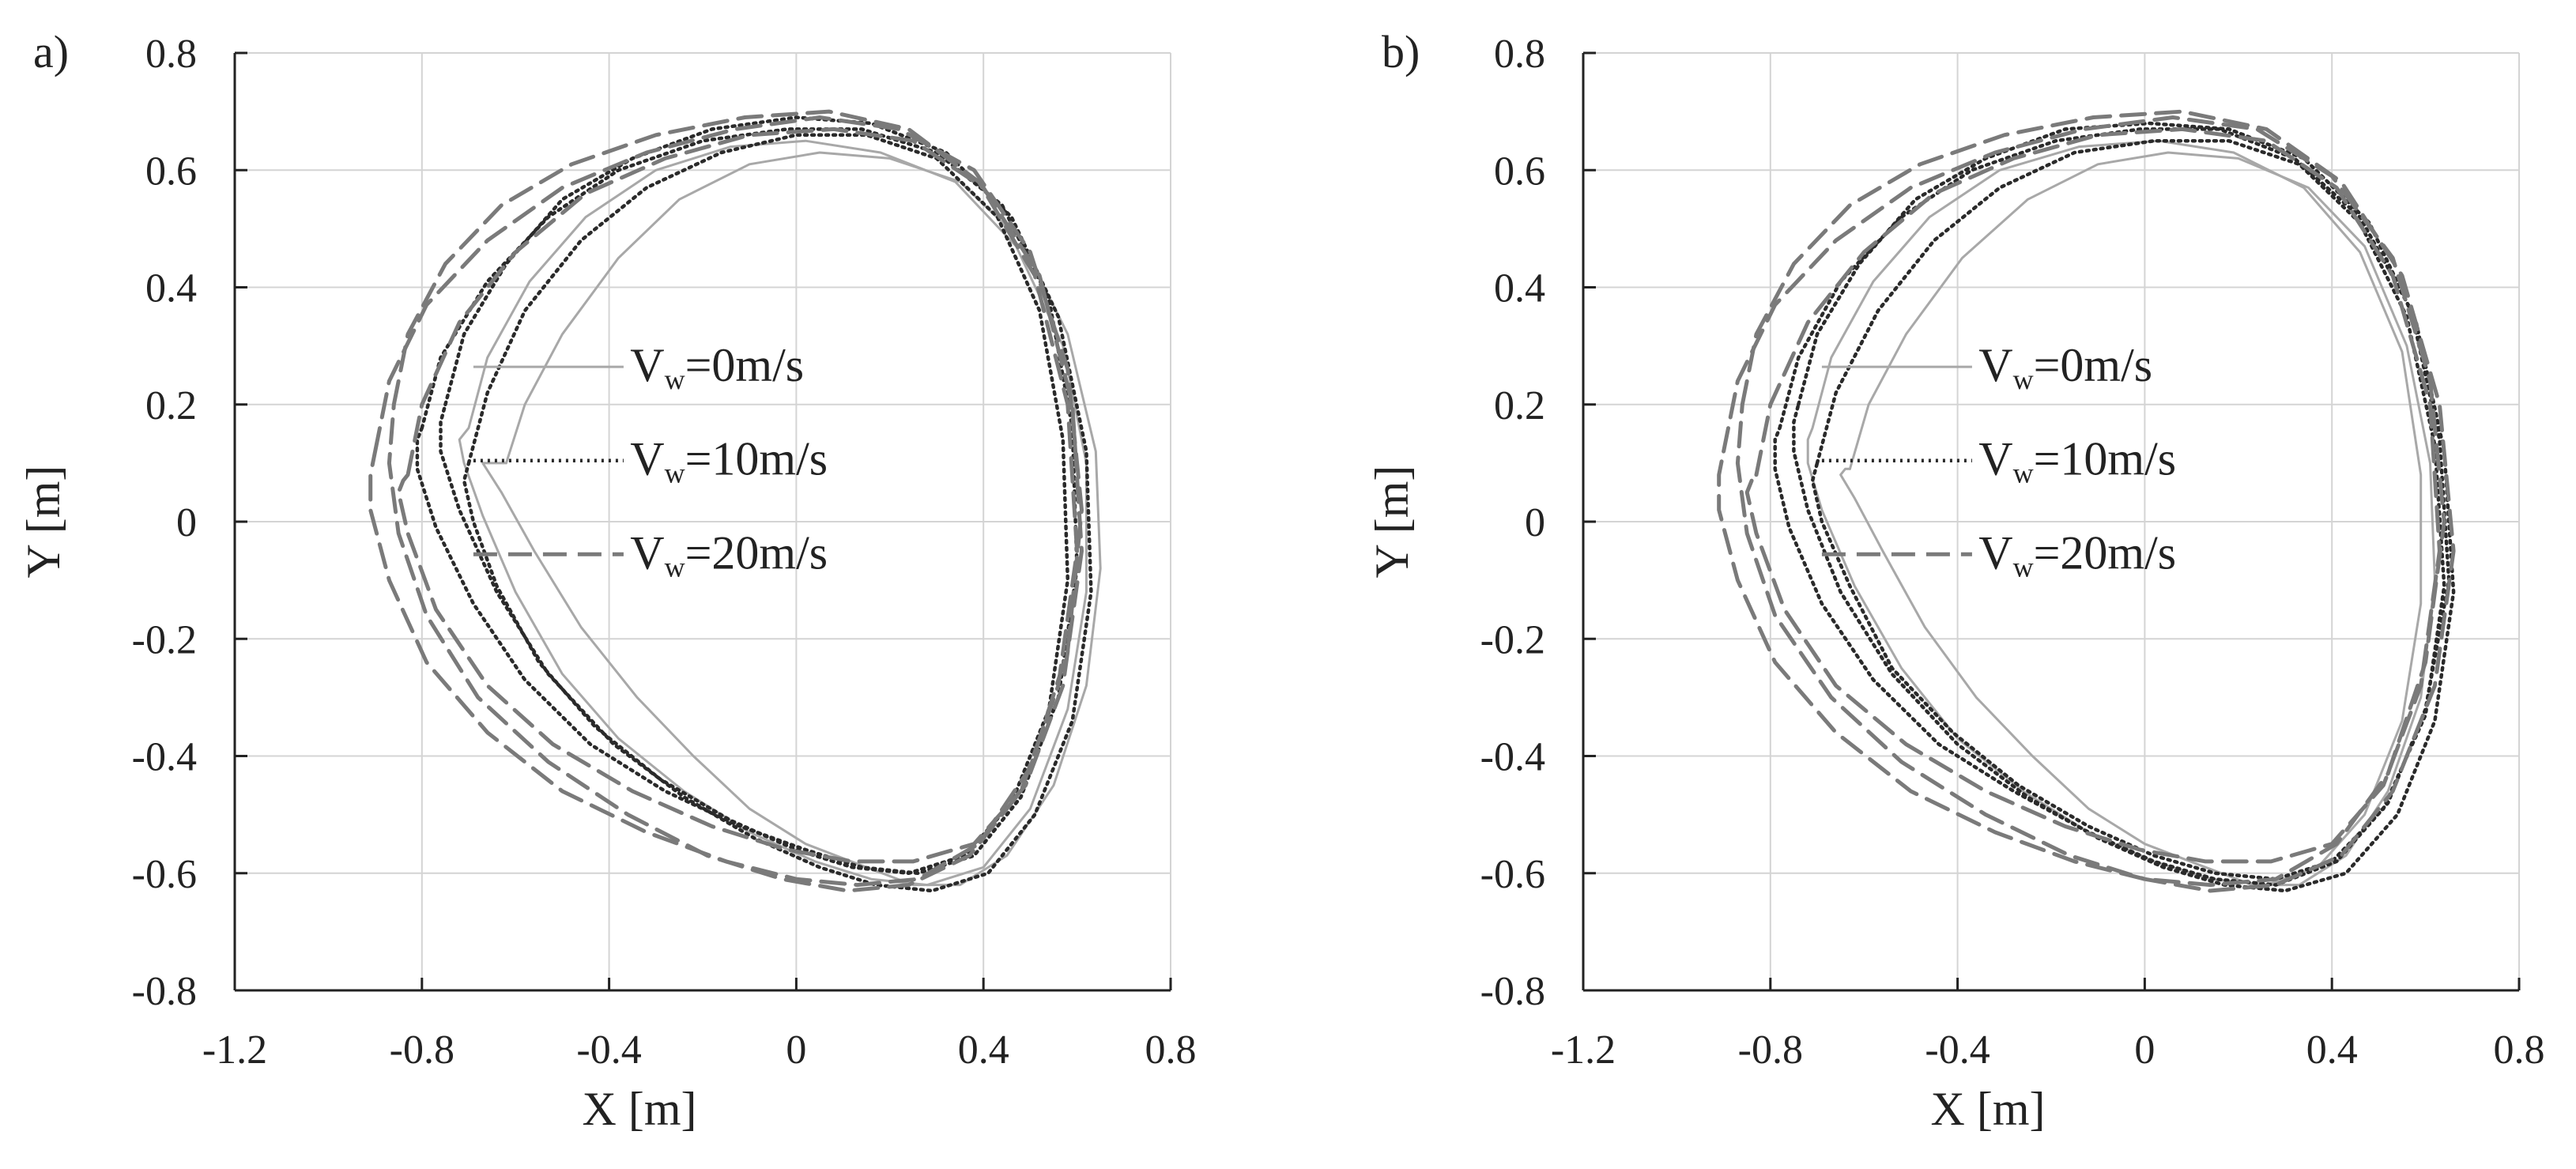 This screenshot has height=1169, width=2576. I want to click on panel-label: a), so click(51, 51).